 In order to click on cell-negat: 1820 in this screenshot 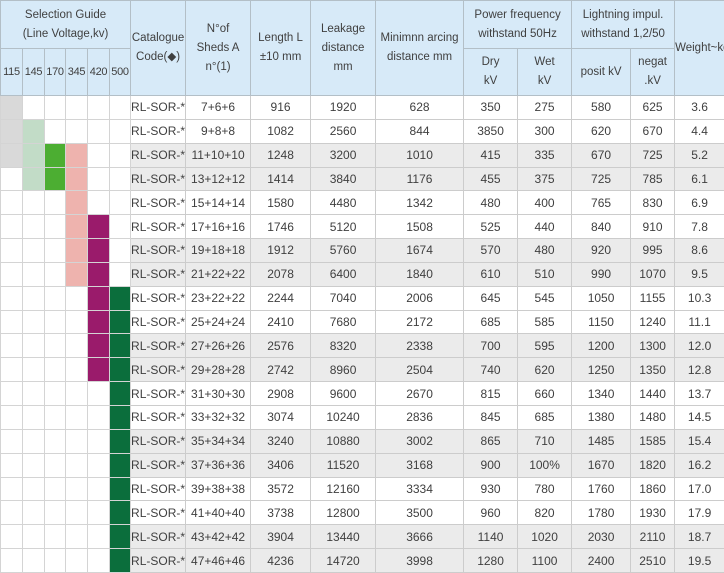, I will do `click(653, 465)`.